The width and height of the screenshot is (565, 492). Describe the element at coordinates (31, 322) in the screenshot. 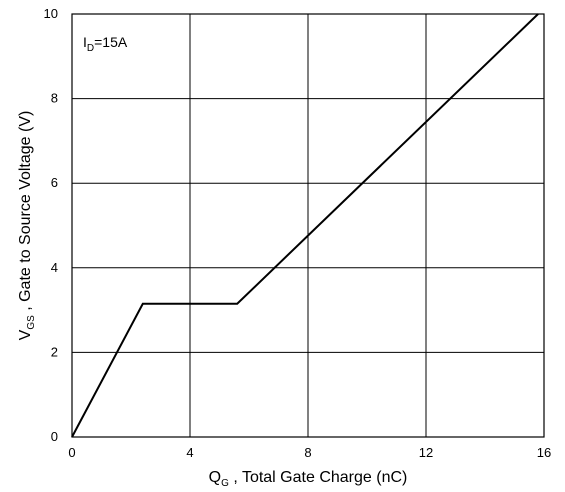

I see `y-title-sub: GS` at that location.